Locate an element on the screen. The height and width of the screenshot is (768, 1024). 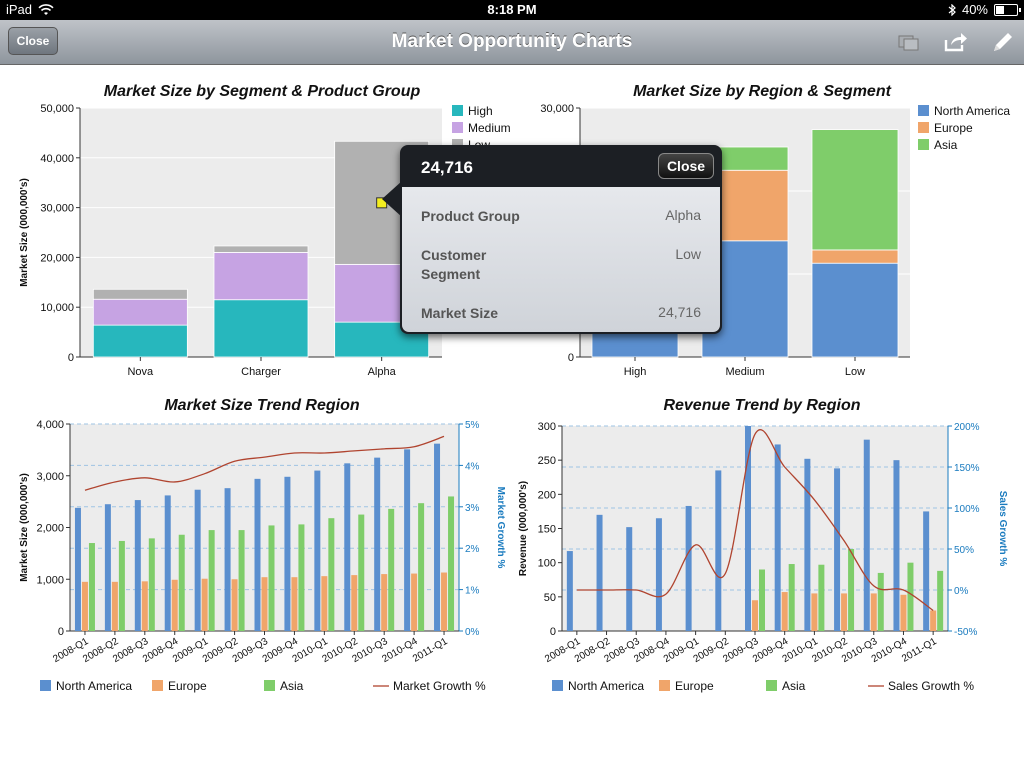
bar-2010-Q2-asia is located at coordinates (361, 572).